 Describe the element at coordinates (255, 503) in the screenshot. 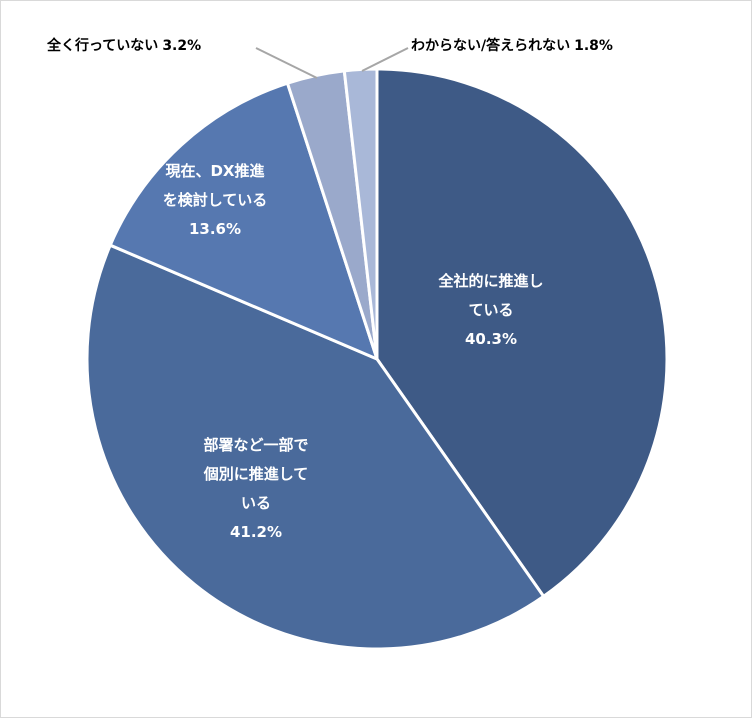

I see `slice-label-line: いる` at that location.